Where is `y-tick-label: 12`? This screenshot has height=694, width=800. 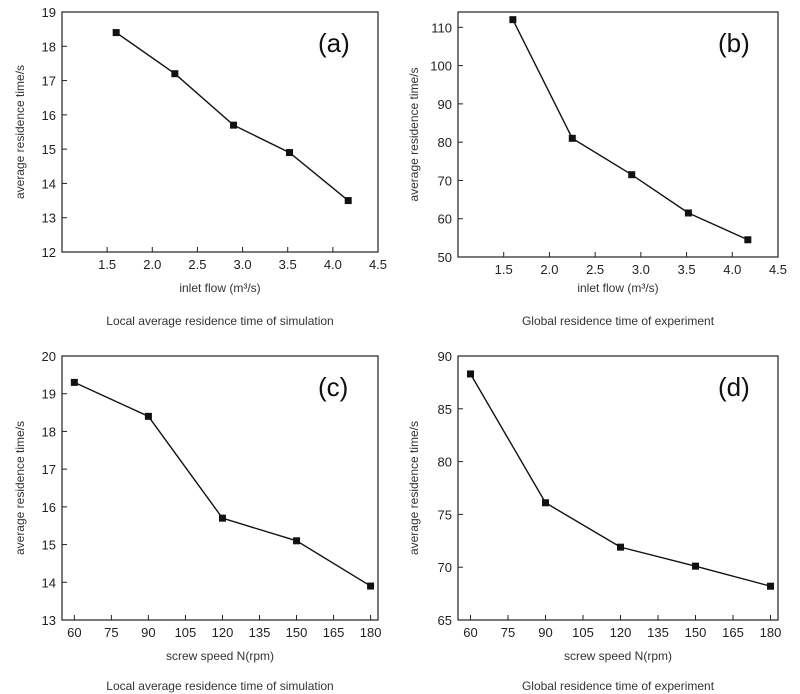 y-tick-label: 12 is located at coordinates (49, 252).